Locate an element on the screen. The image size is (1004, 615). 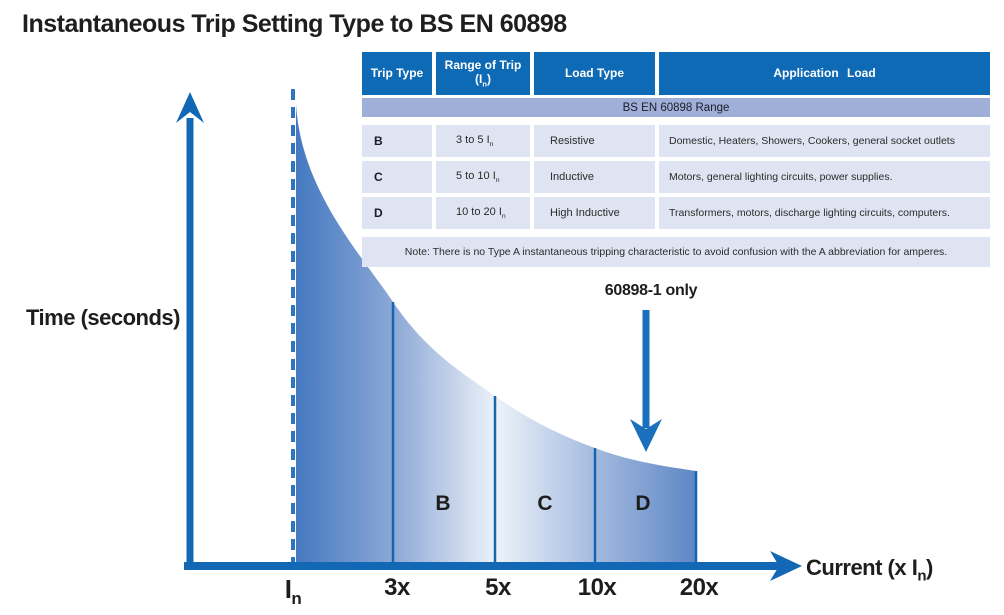
x-tick-20x: 20x is located at coordinates (699, 587).